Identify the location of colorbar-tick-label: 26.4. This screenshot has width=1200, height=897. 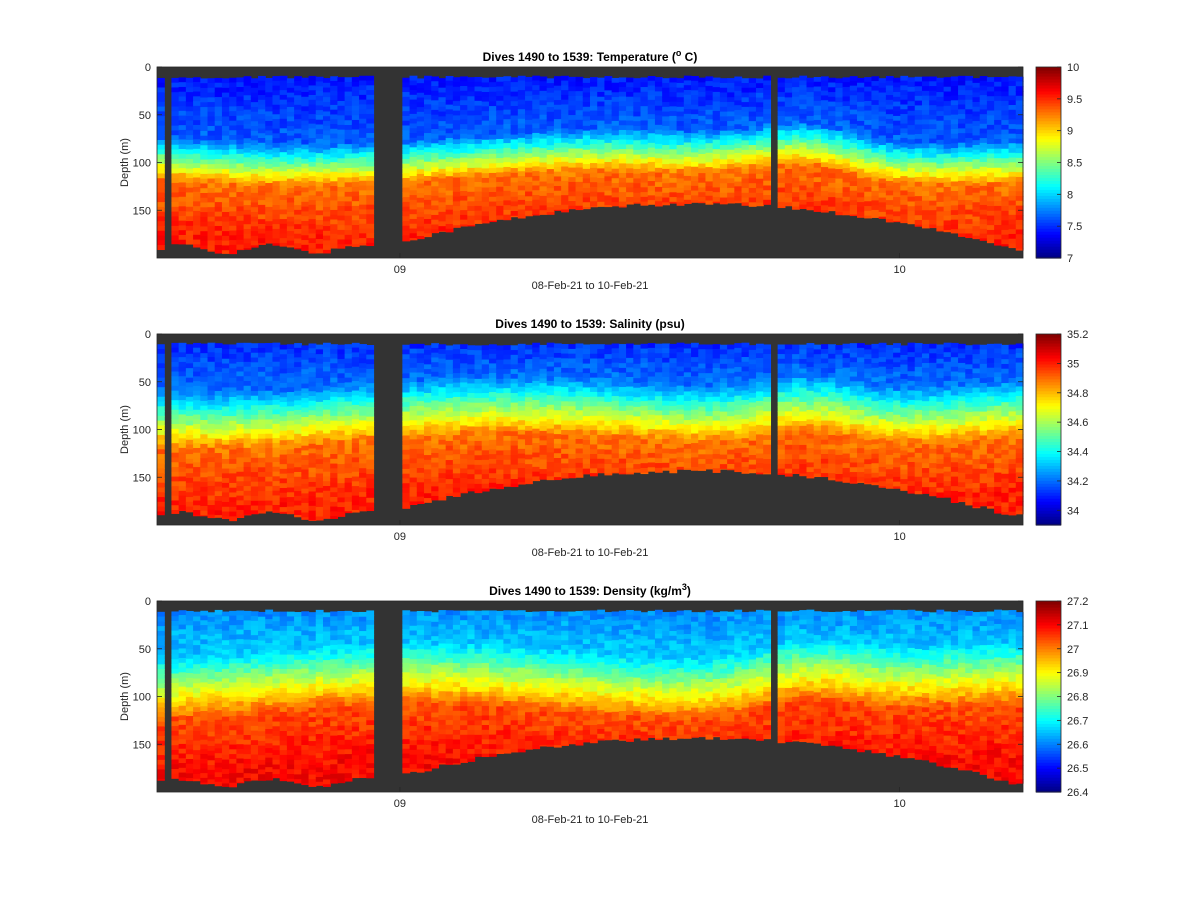
(1077, 793).